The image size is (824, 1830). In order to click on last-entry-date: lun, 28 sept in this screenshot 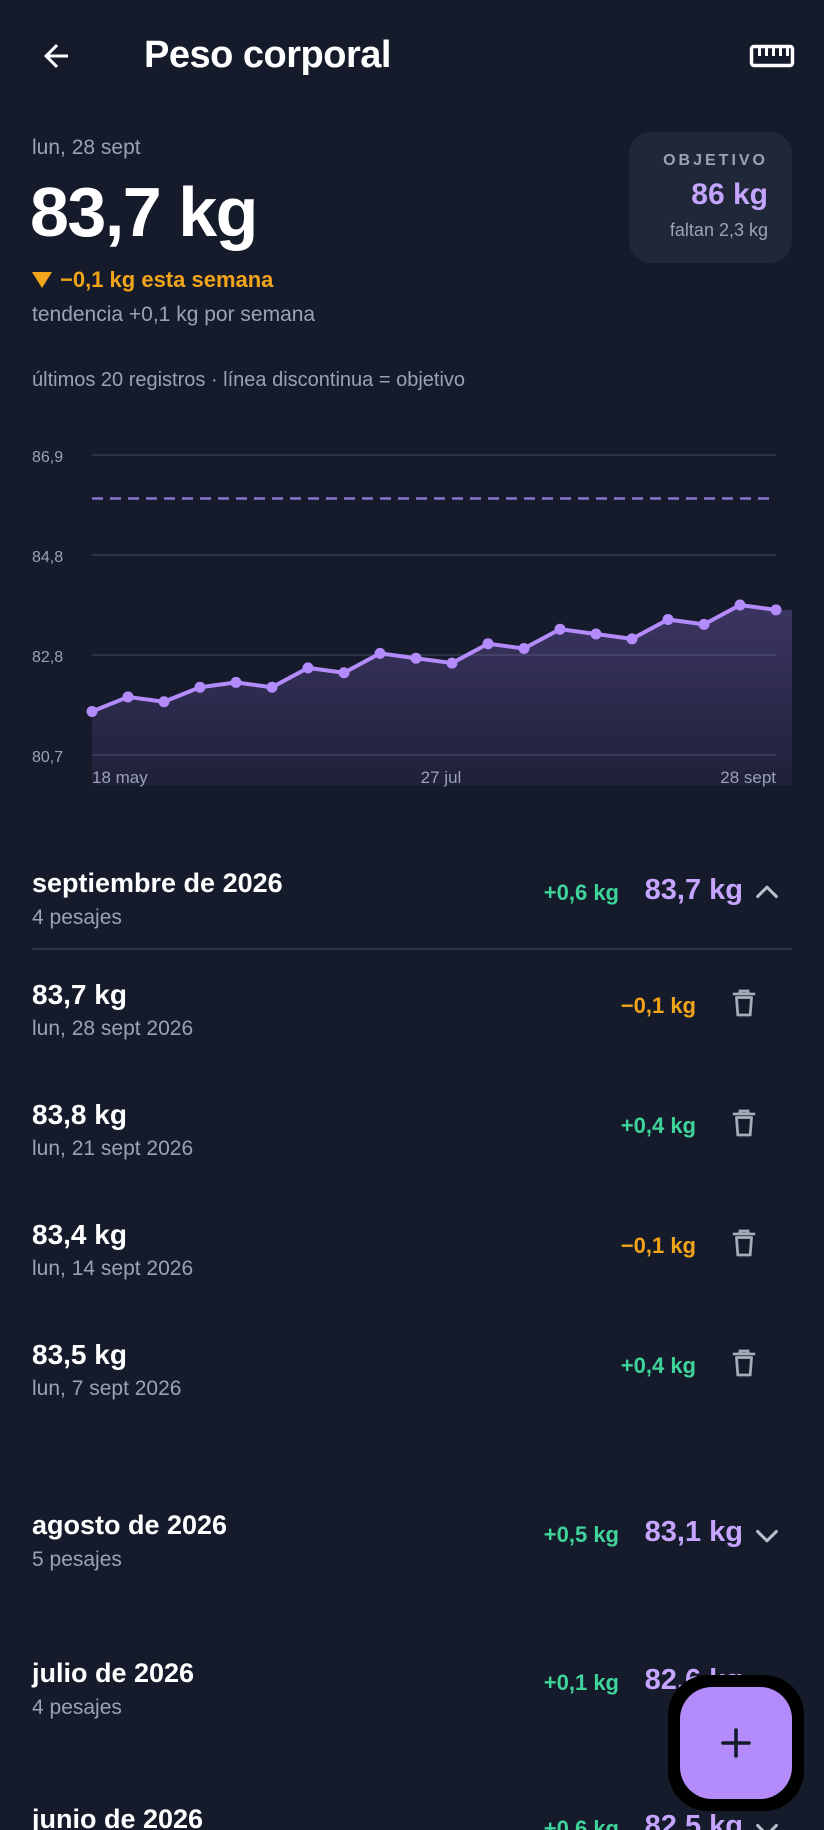, I will do `click(86, 147)`.